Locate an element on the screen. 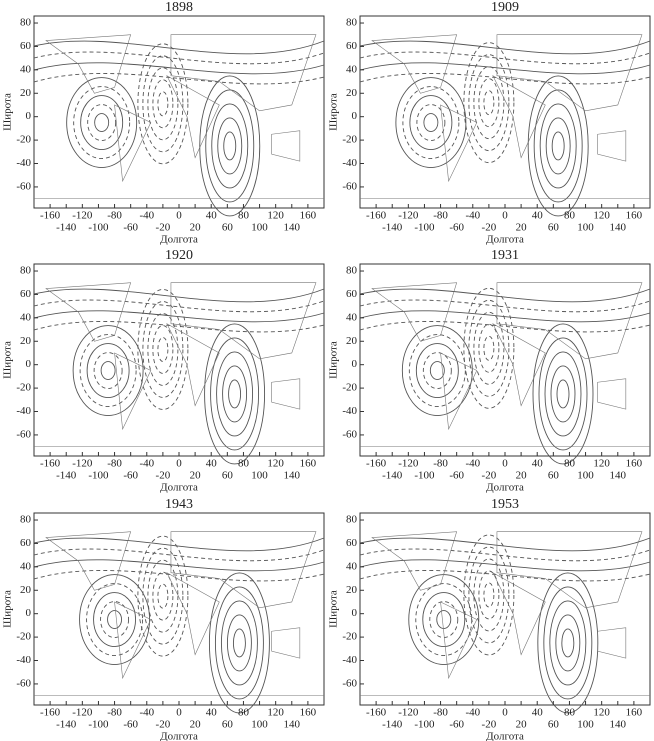 Image resolution: width=654 pixels, height=741 pixels. x-tick-label: 0 is located at coordinates (179, 713).